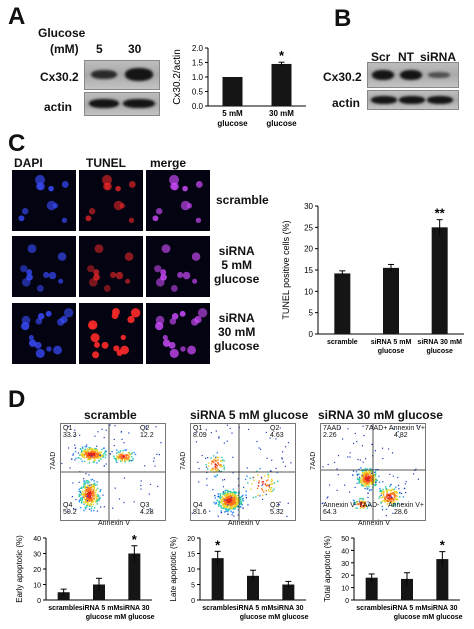 This screenshot has width=474, height=629. What do you see at coordinates (19, 569) in the screenshot?
I see `y-axis-label: Early apoptotic (%)` at bounding box center [19, 569].